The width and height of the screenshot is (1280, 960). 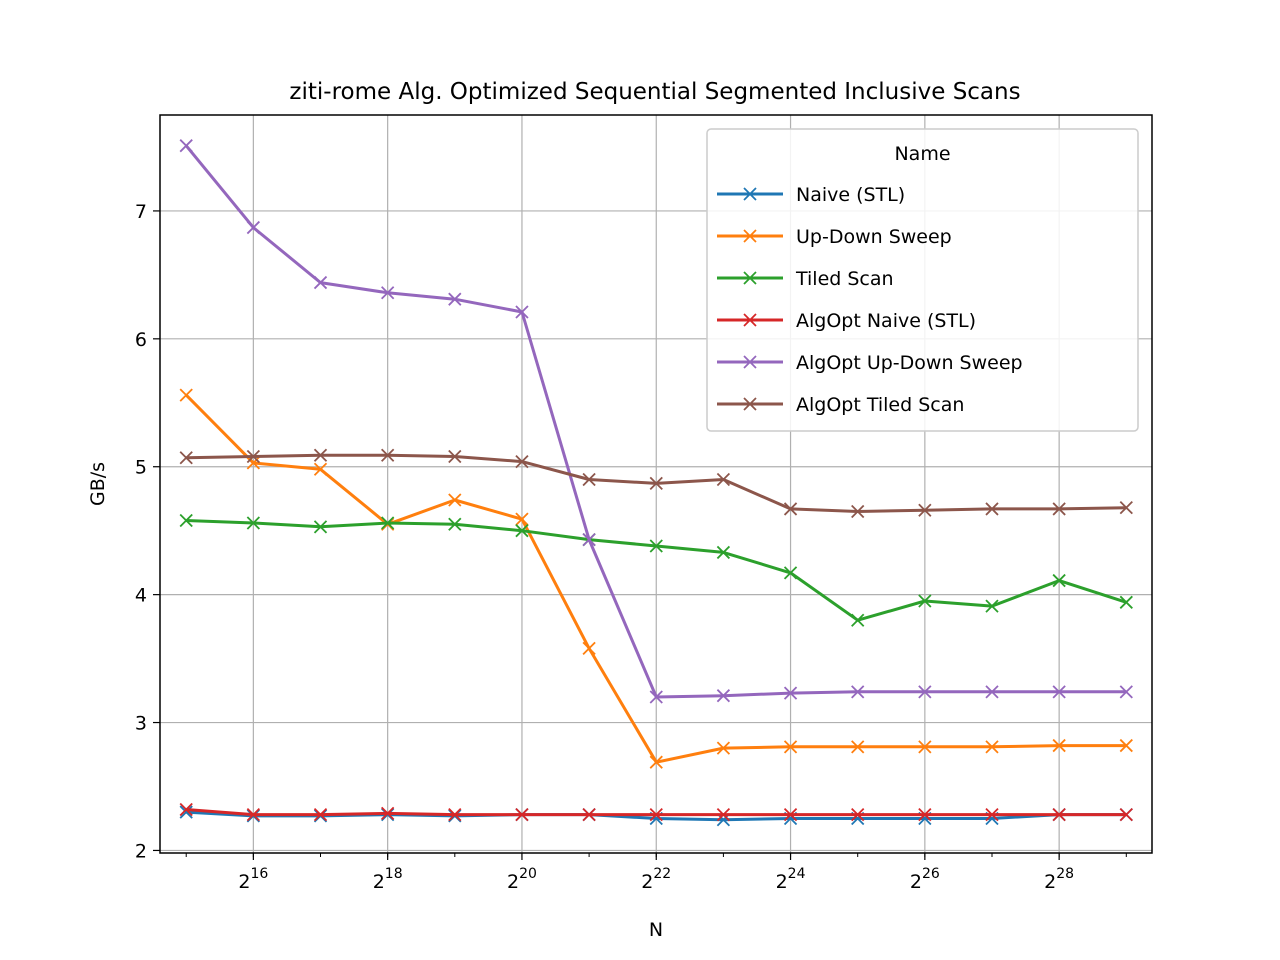 What do you see at coordinates (925, 879) in the screenshot?
I see `x-tick-label: 226` at bounding box center [925, 879].